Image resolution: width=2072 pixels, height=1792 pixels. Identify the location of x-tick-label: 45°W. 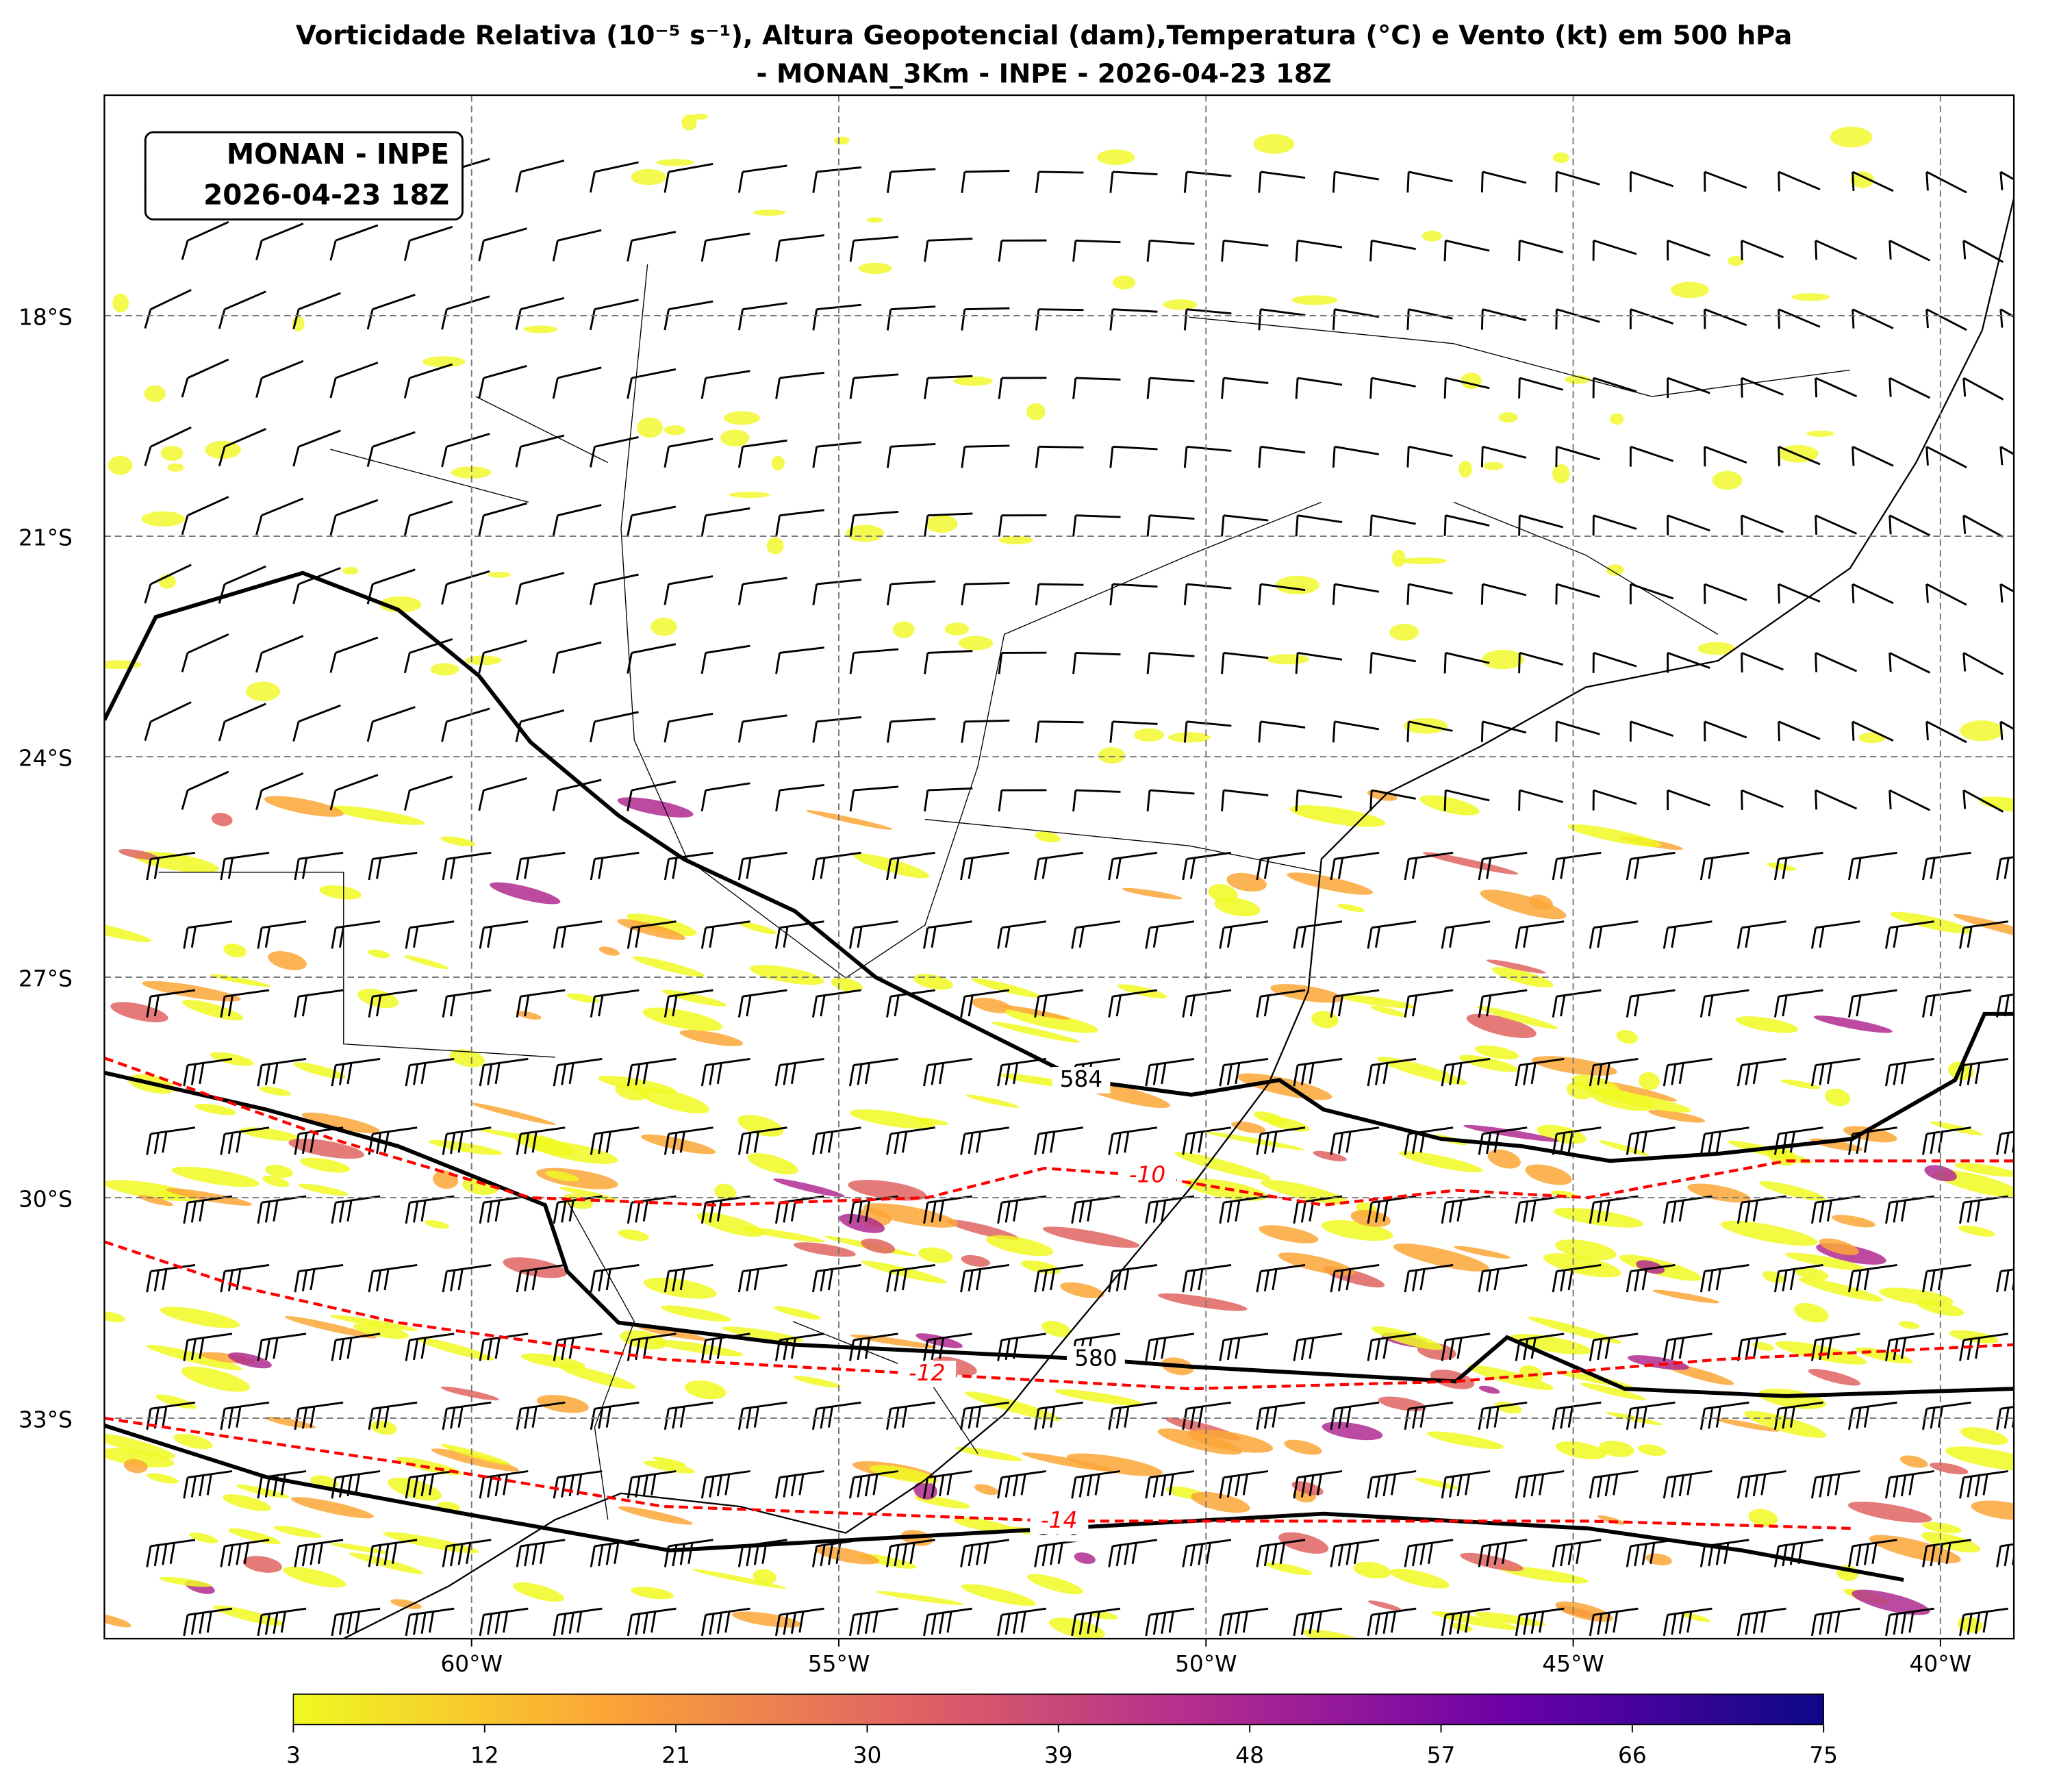
(1573, 1664).